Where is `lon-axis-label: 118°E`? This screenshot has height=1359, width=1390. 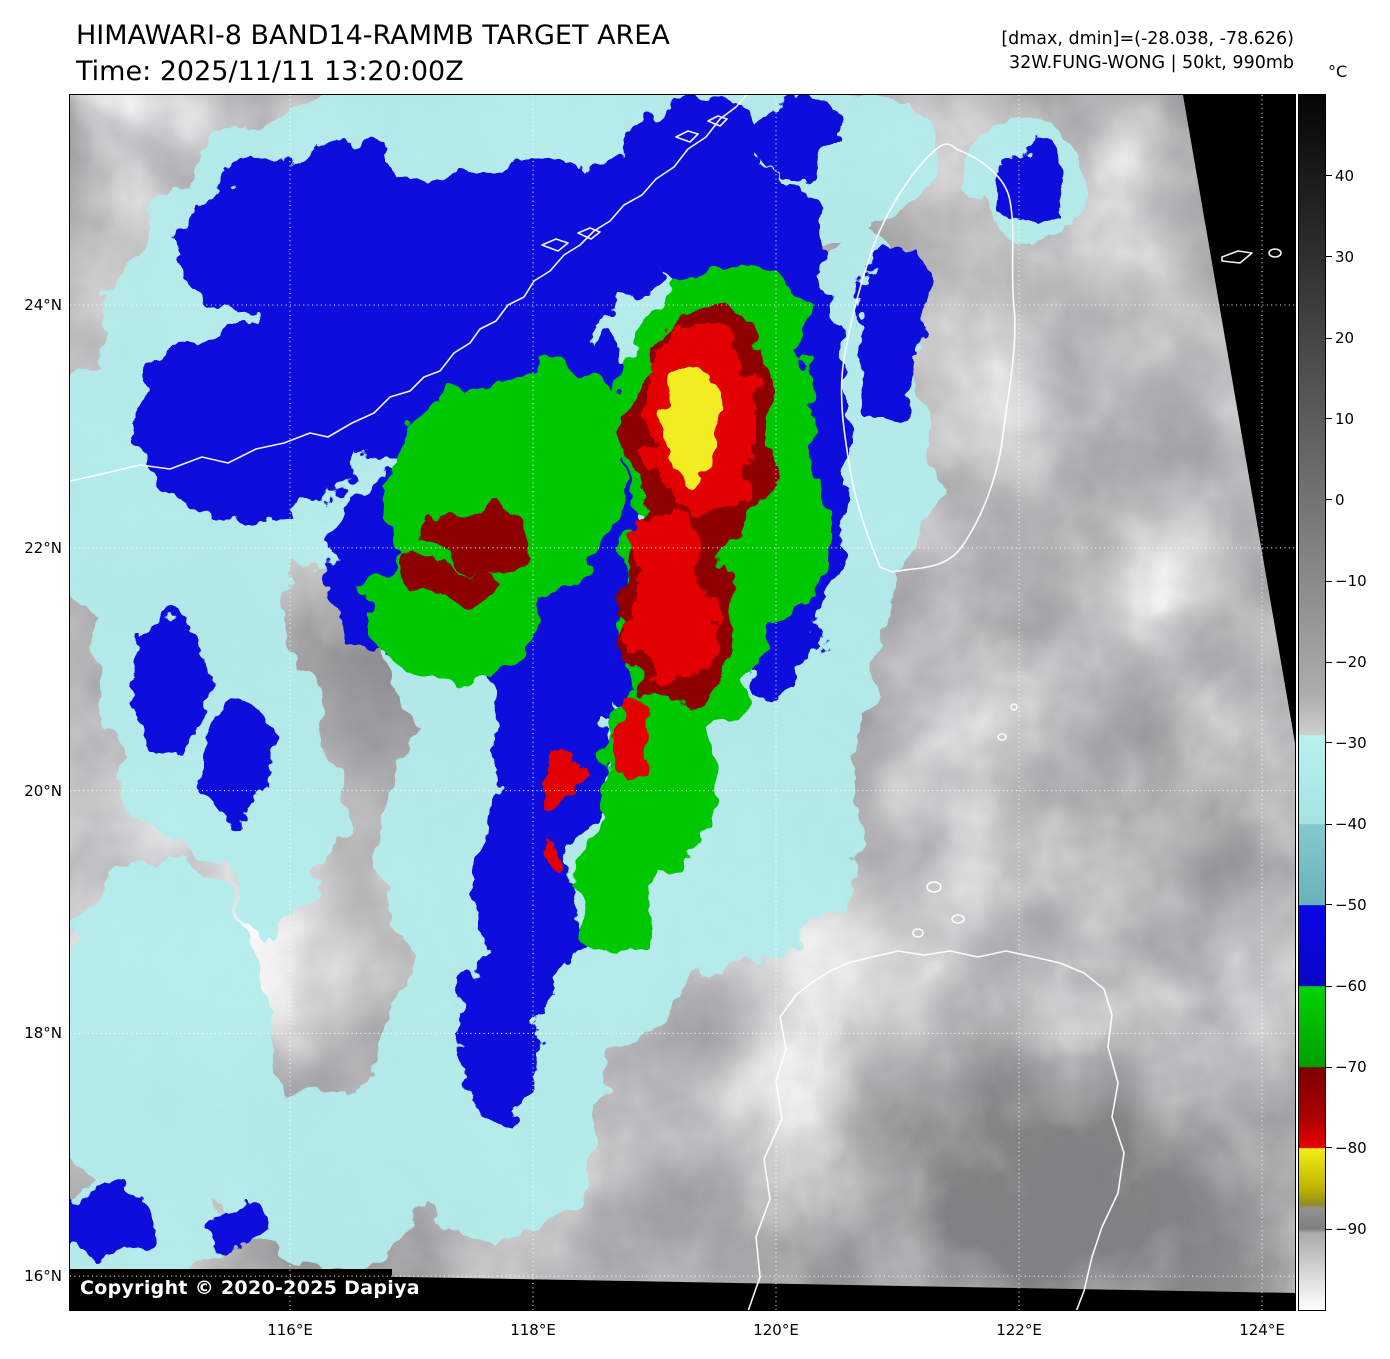 lon-axis-label: 118°E is located at coordinates (533, 1330).